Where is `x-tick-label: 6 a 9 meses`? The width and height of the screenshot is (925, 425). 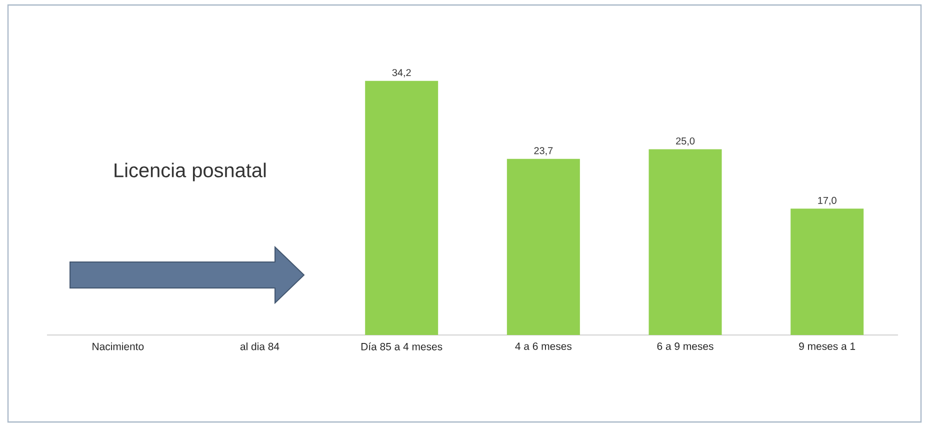 x-tick-label: 6 a 9 meses is located at coordinates (685, 346).